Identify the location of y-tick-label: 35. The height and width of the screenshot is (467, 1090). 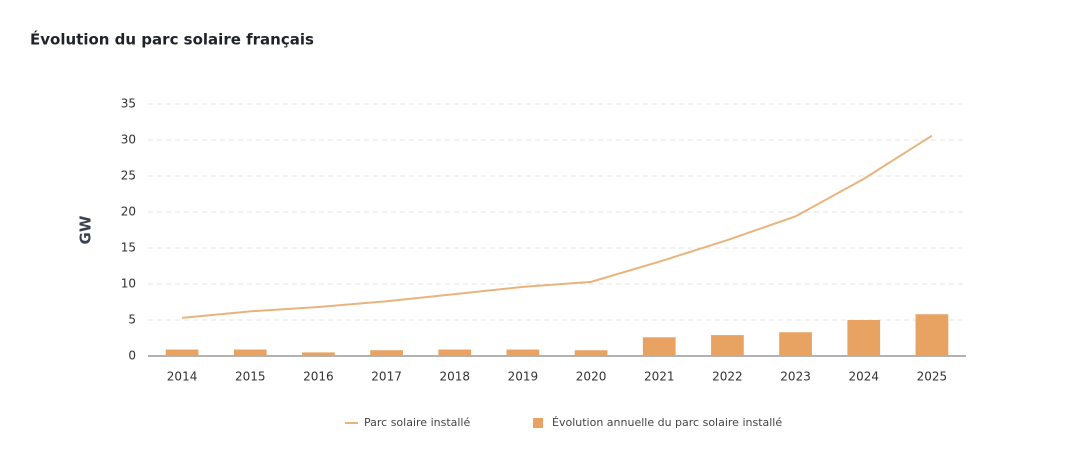
(128, 104).